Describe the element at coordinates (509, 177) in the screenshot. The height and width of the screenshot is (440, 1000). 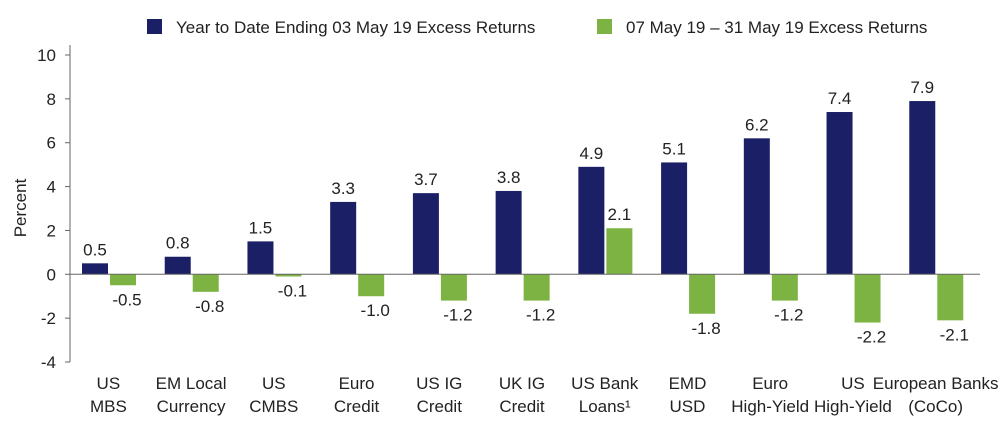
I see `data-label: 3.8` at that location.